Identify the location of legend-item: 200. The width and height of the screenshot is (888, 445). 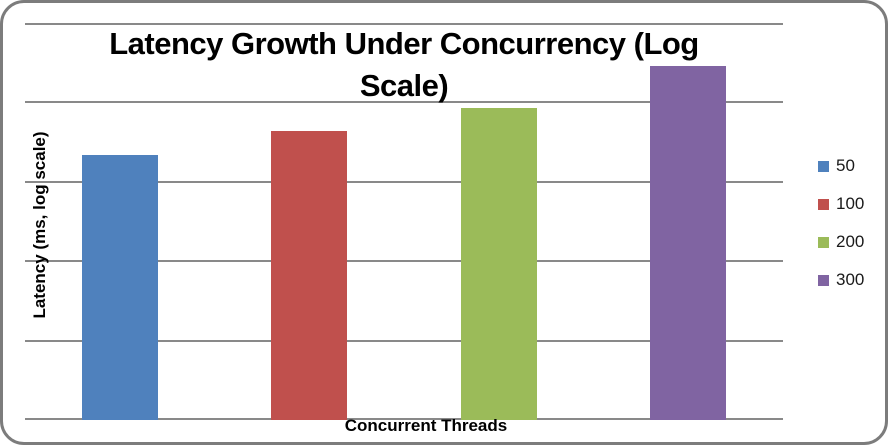
(841, 242).